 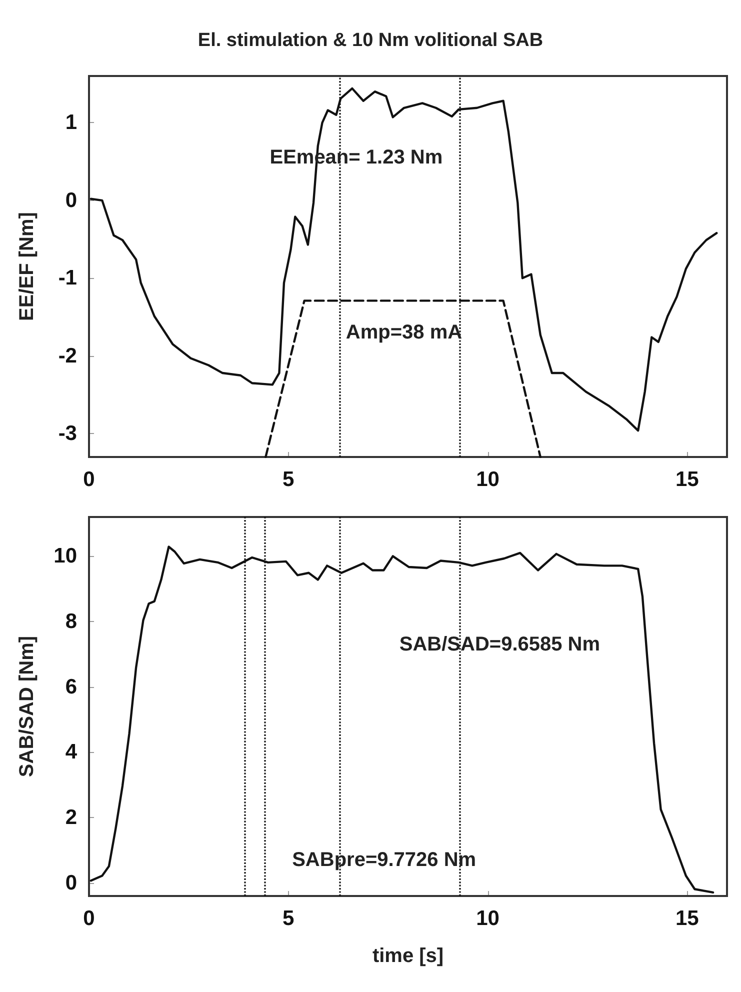 I want to click on annotation: Amp=38 mA, so click(x=404, y=333).